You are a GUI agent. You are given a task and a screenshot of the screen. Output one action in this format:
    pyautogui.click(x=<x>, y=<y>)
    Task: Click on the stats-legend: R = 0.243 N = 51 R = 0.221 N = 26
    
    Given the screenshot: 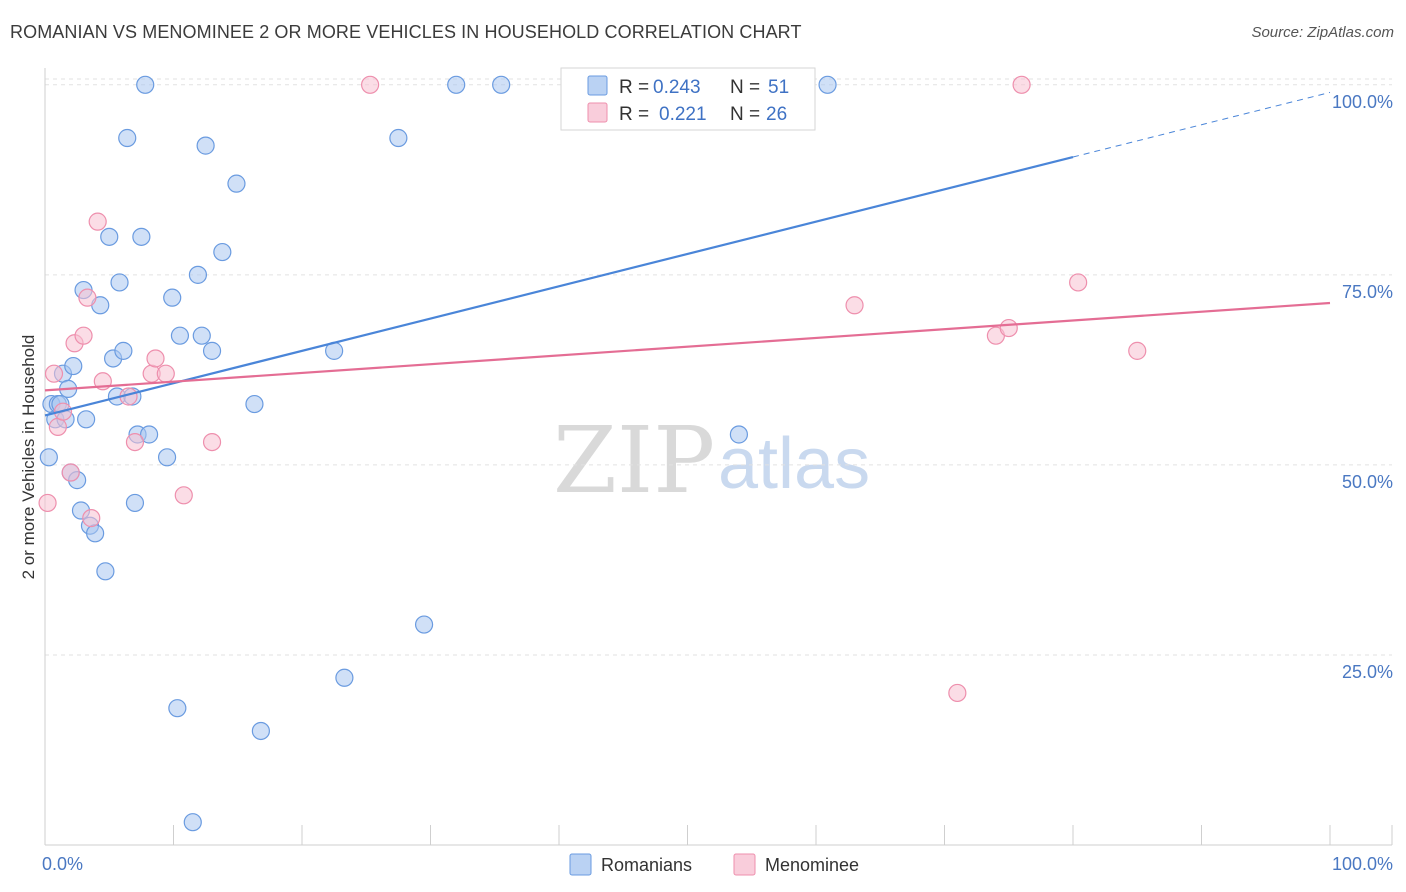 What is the action you would take?
    pyautogui.click(x=688, y=99)
    